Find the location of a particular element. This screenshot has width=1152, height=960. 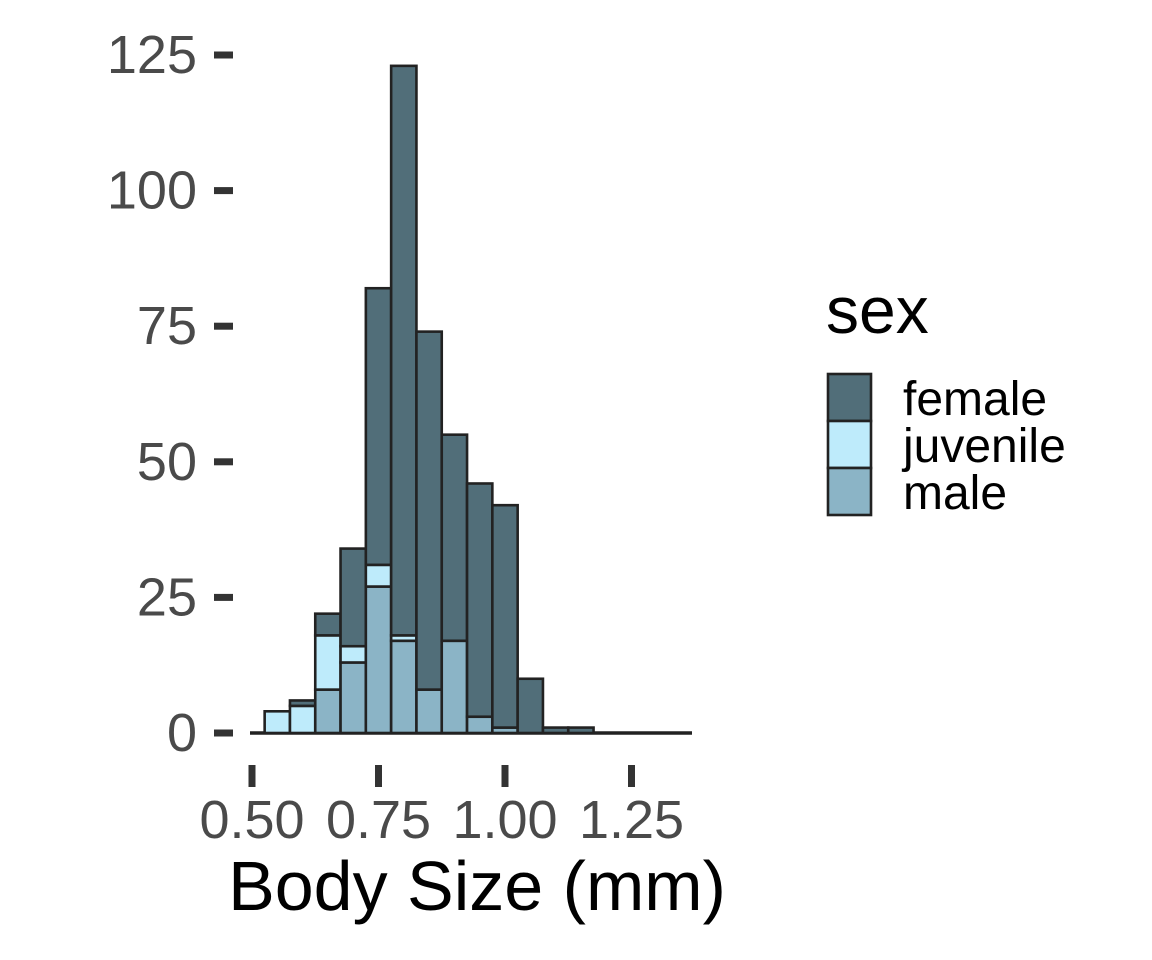

legend-label-juvenile: juvenile is located at coordinates (983, 446).